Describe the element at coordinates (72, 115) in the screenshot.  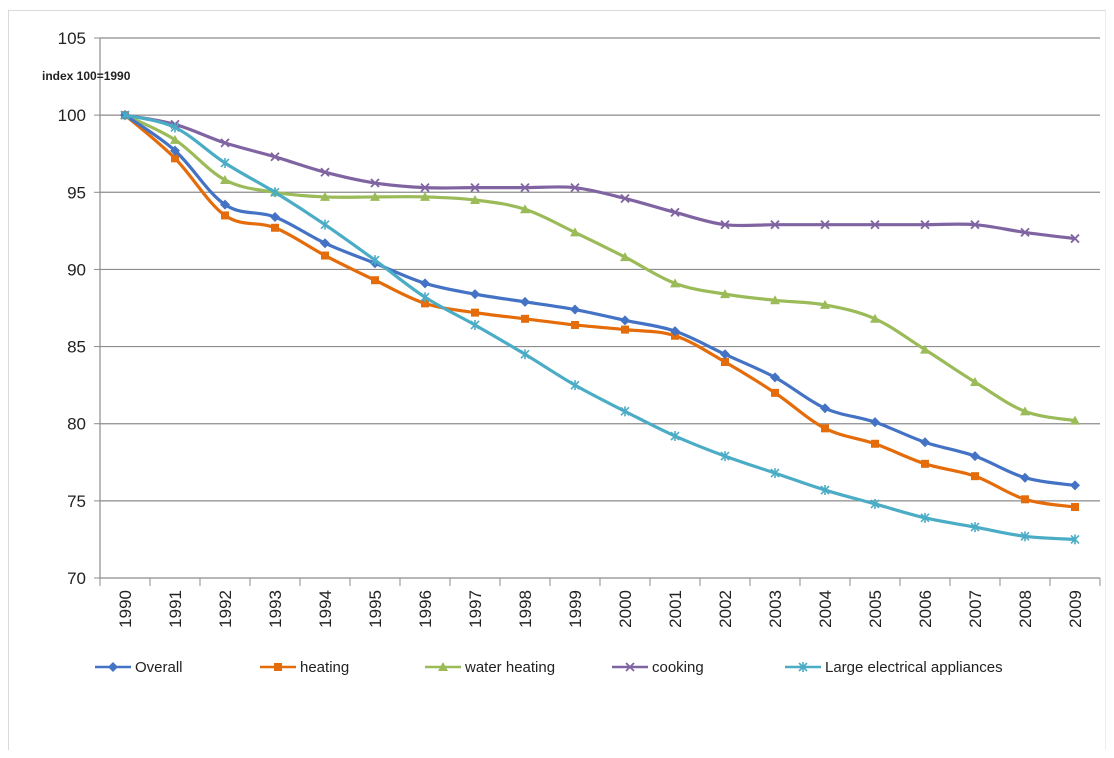
I see `y-tick-label: 100` at that location.